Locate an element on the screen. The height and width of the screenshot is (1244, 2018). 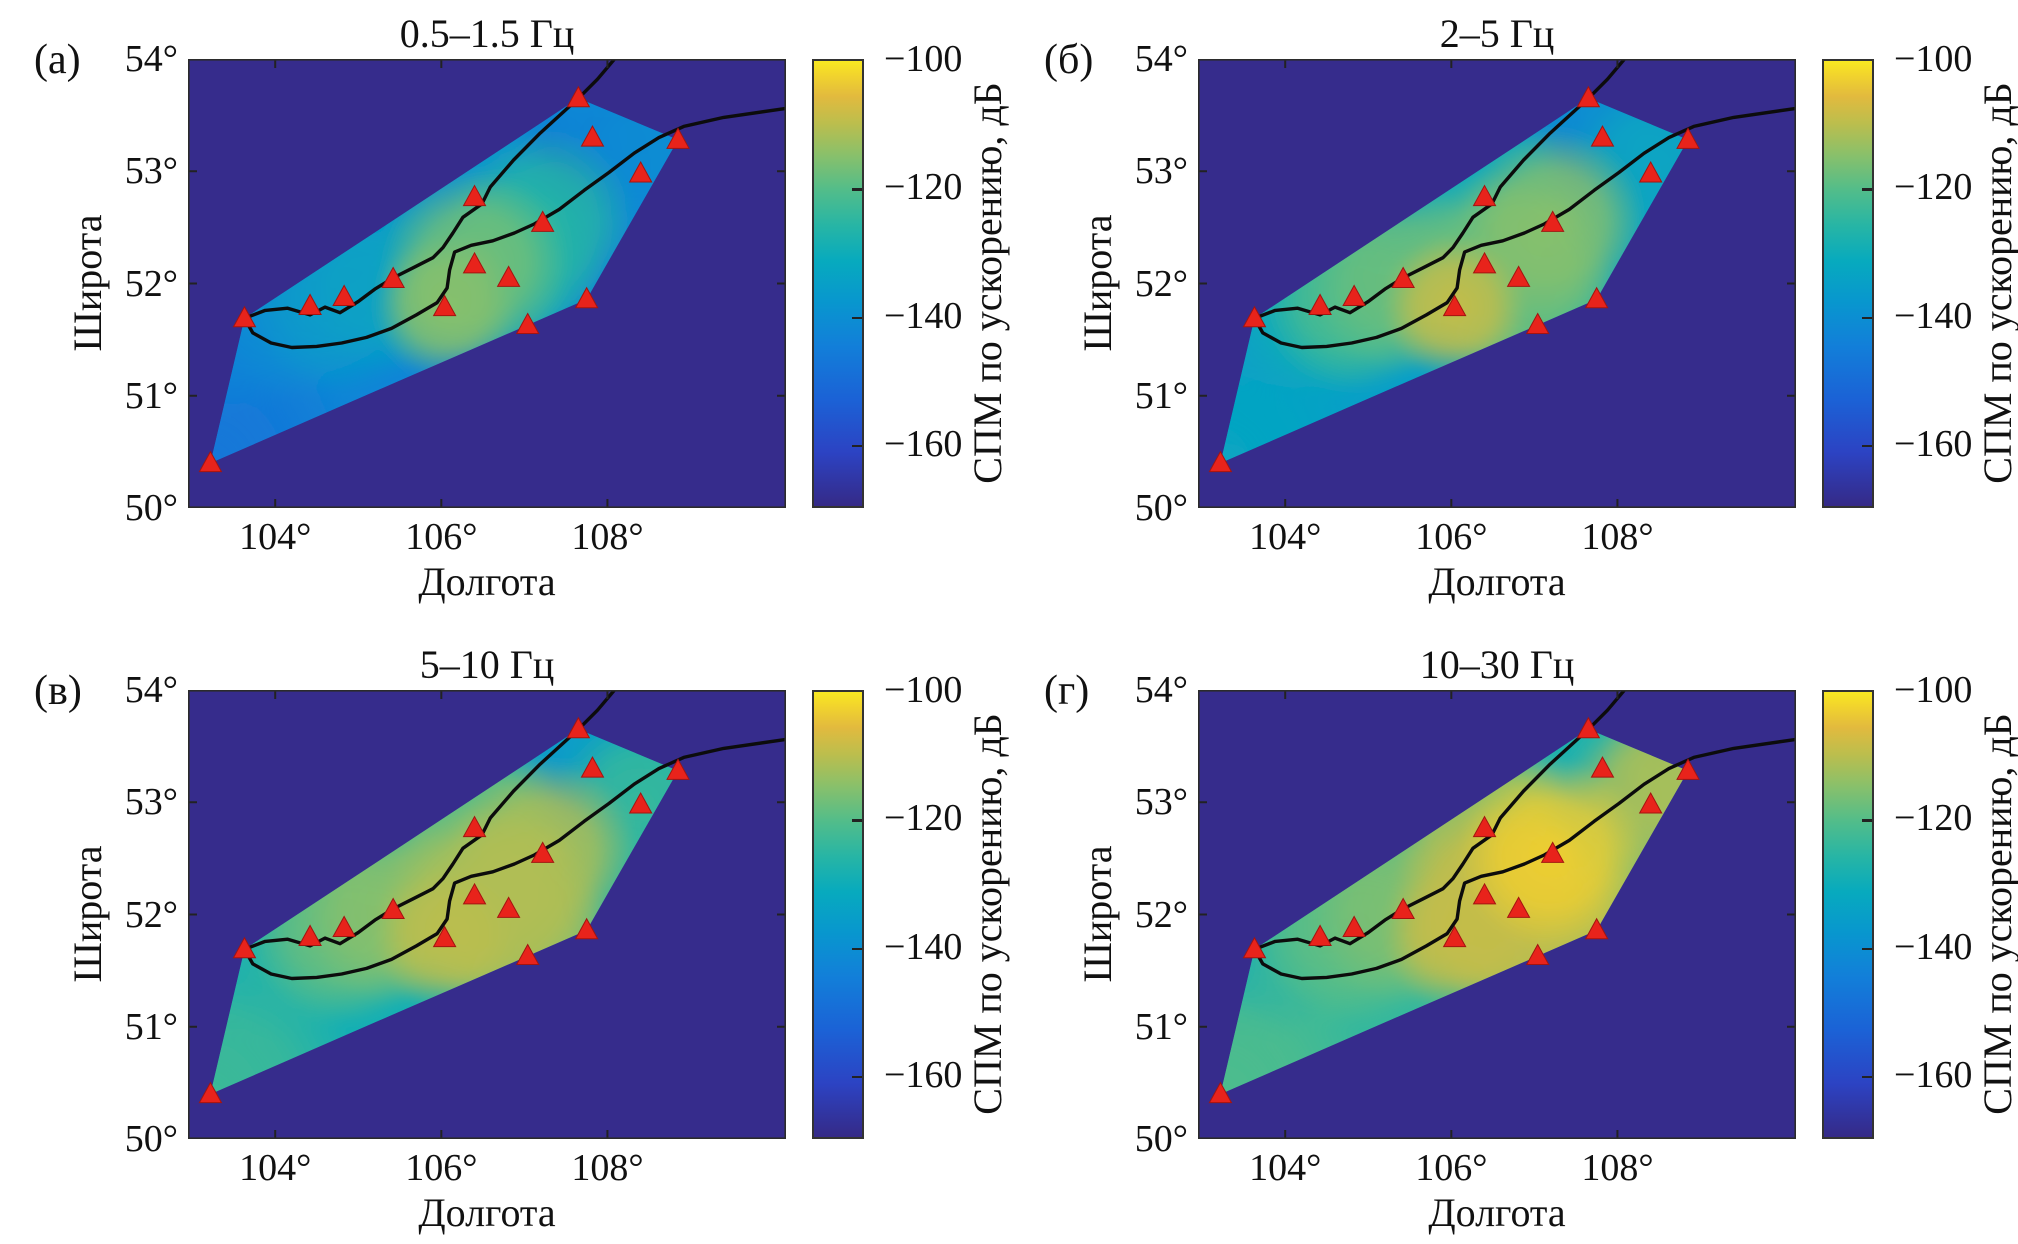
y-tick-label: 50° is located at coordinates (1161, 1139).